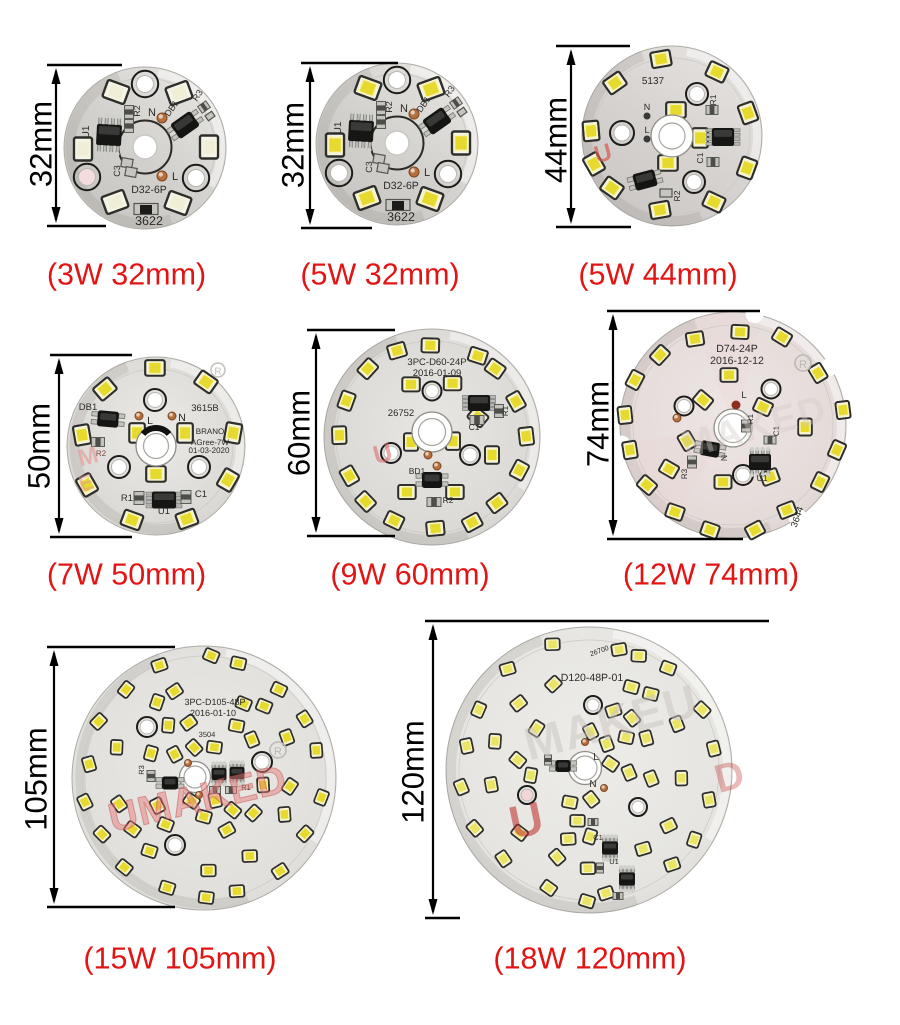  I want to click on svg-text: (5W 44mm), so click(657, 275).